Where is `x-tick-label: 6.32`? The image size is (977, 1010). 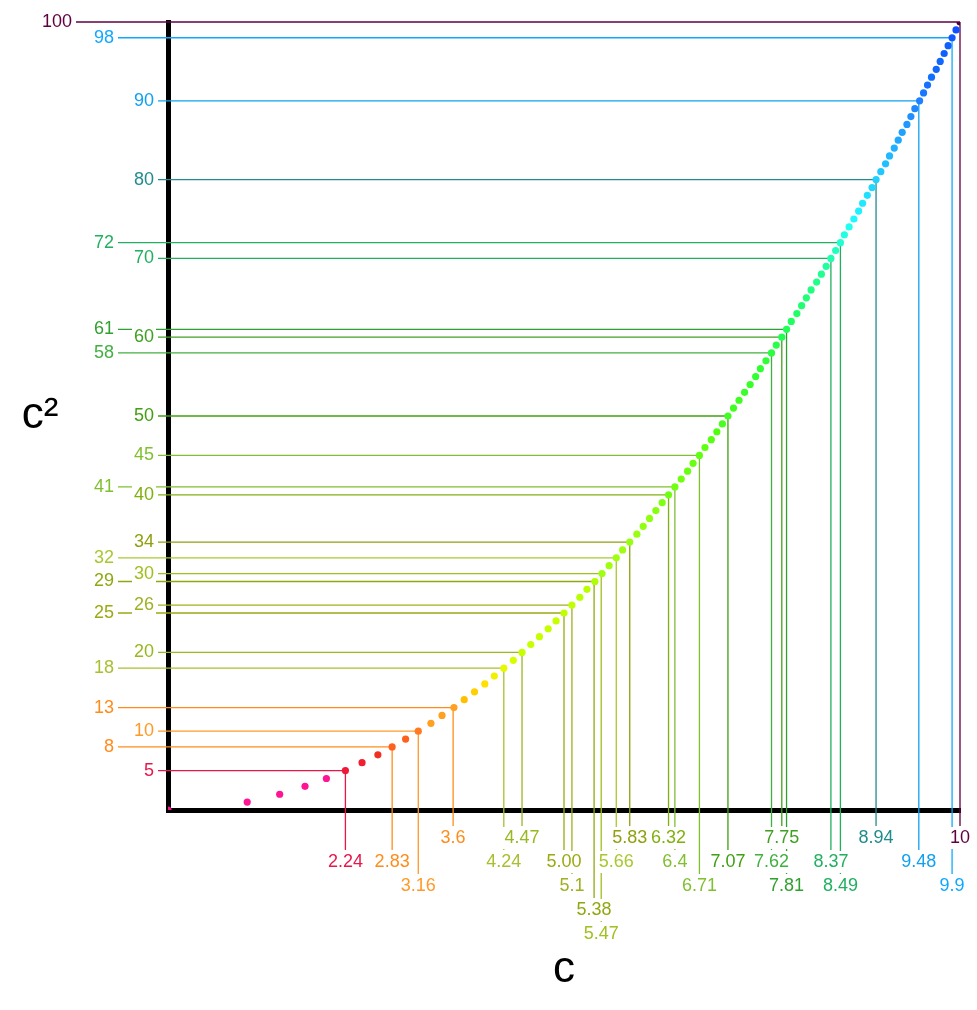
x-tick-label: 6.32 is located at coordinates (669, 836).